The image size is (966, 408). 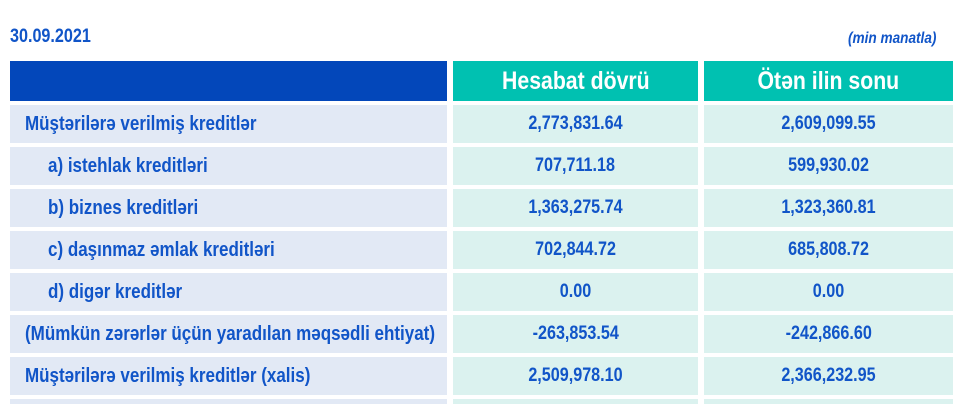 I want to click on table-cell-previous: 1,323,360.81, so click(x=828, y=208).